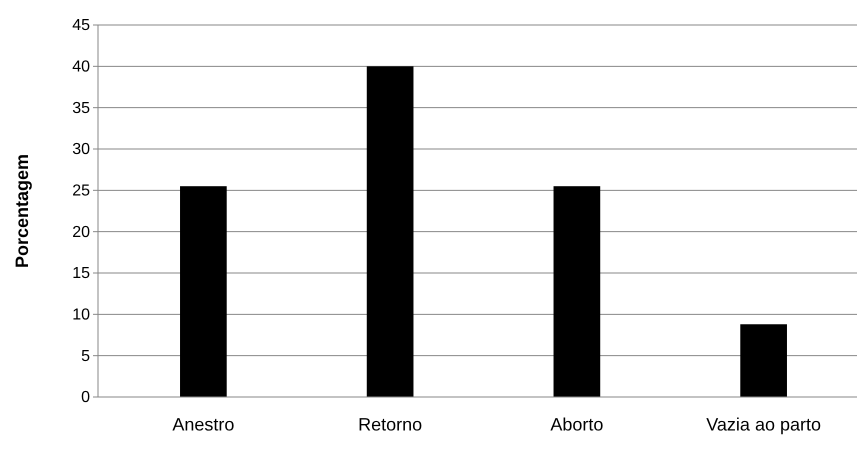 This screenshot has height=453, width=859. I want to click on x-tick-label: Retorno, so click(390, 424).